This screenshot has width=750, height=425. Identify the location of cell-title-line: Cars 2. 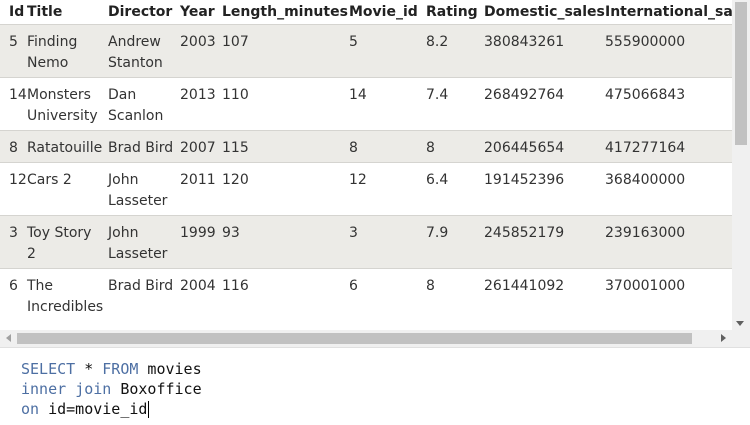
(49, 180).